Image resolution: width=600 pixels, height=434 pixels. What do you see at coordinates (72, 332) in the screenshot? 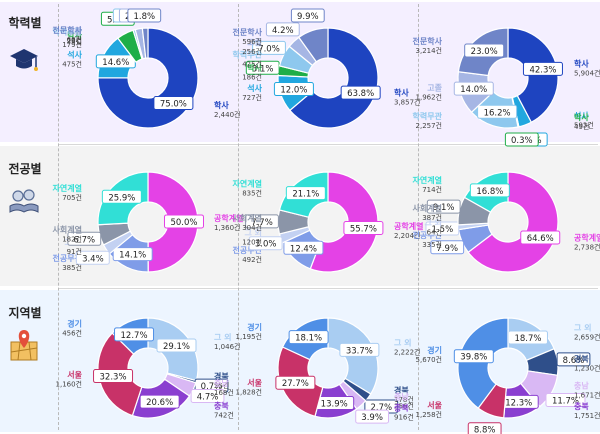
I see `series-count-region-1-경기: 456건` at bounding box center [72, 332].